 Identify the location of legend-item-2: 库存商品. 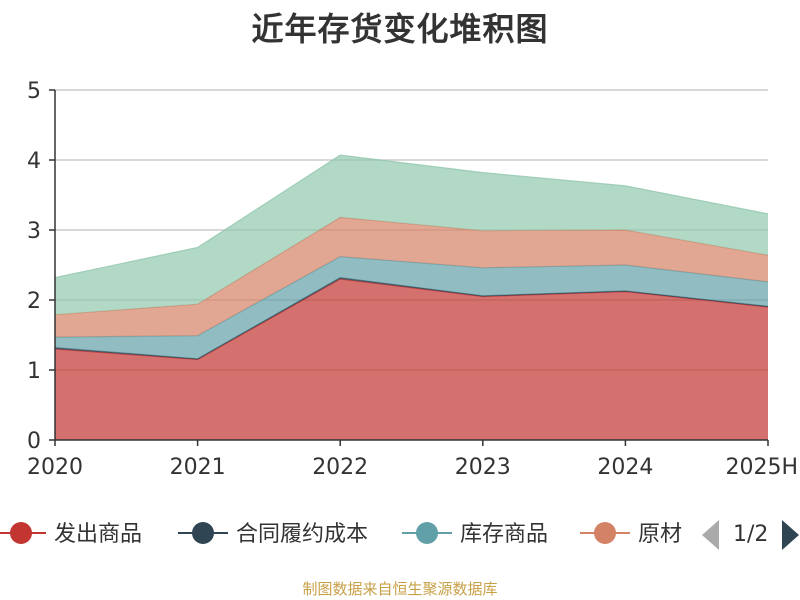
(475, 534).